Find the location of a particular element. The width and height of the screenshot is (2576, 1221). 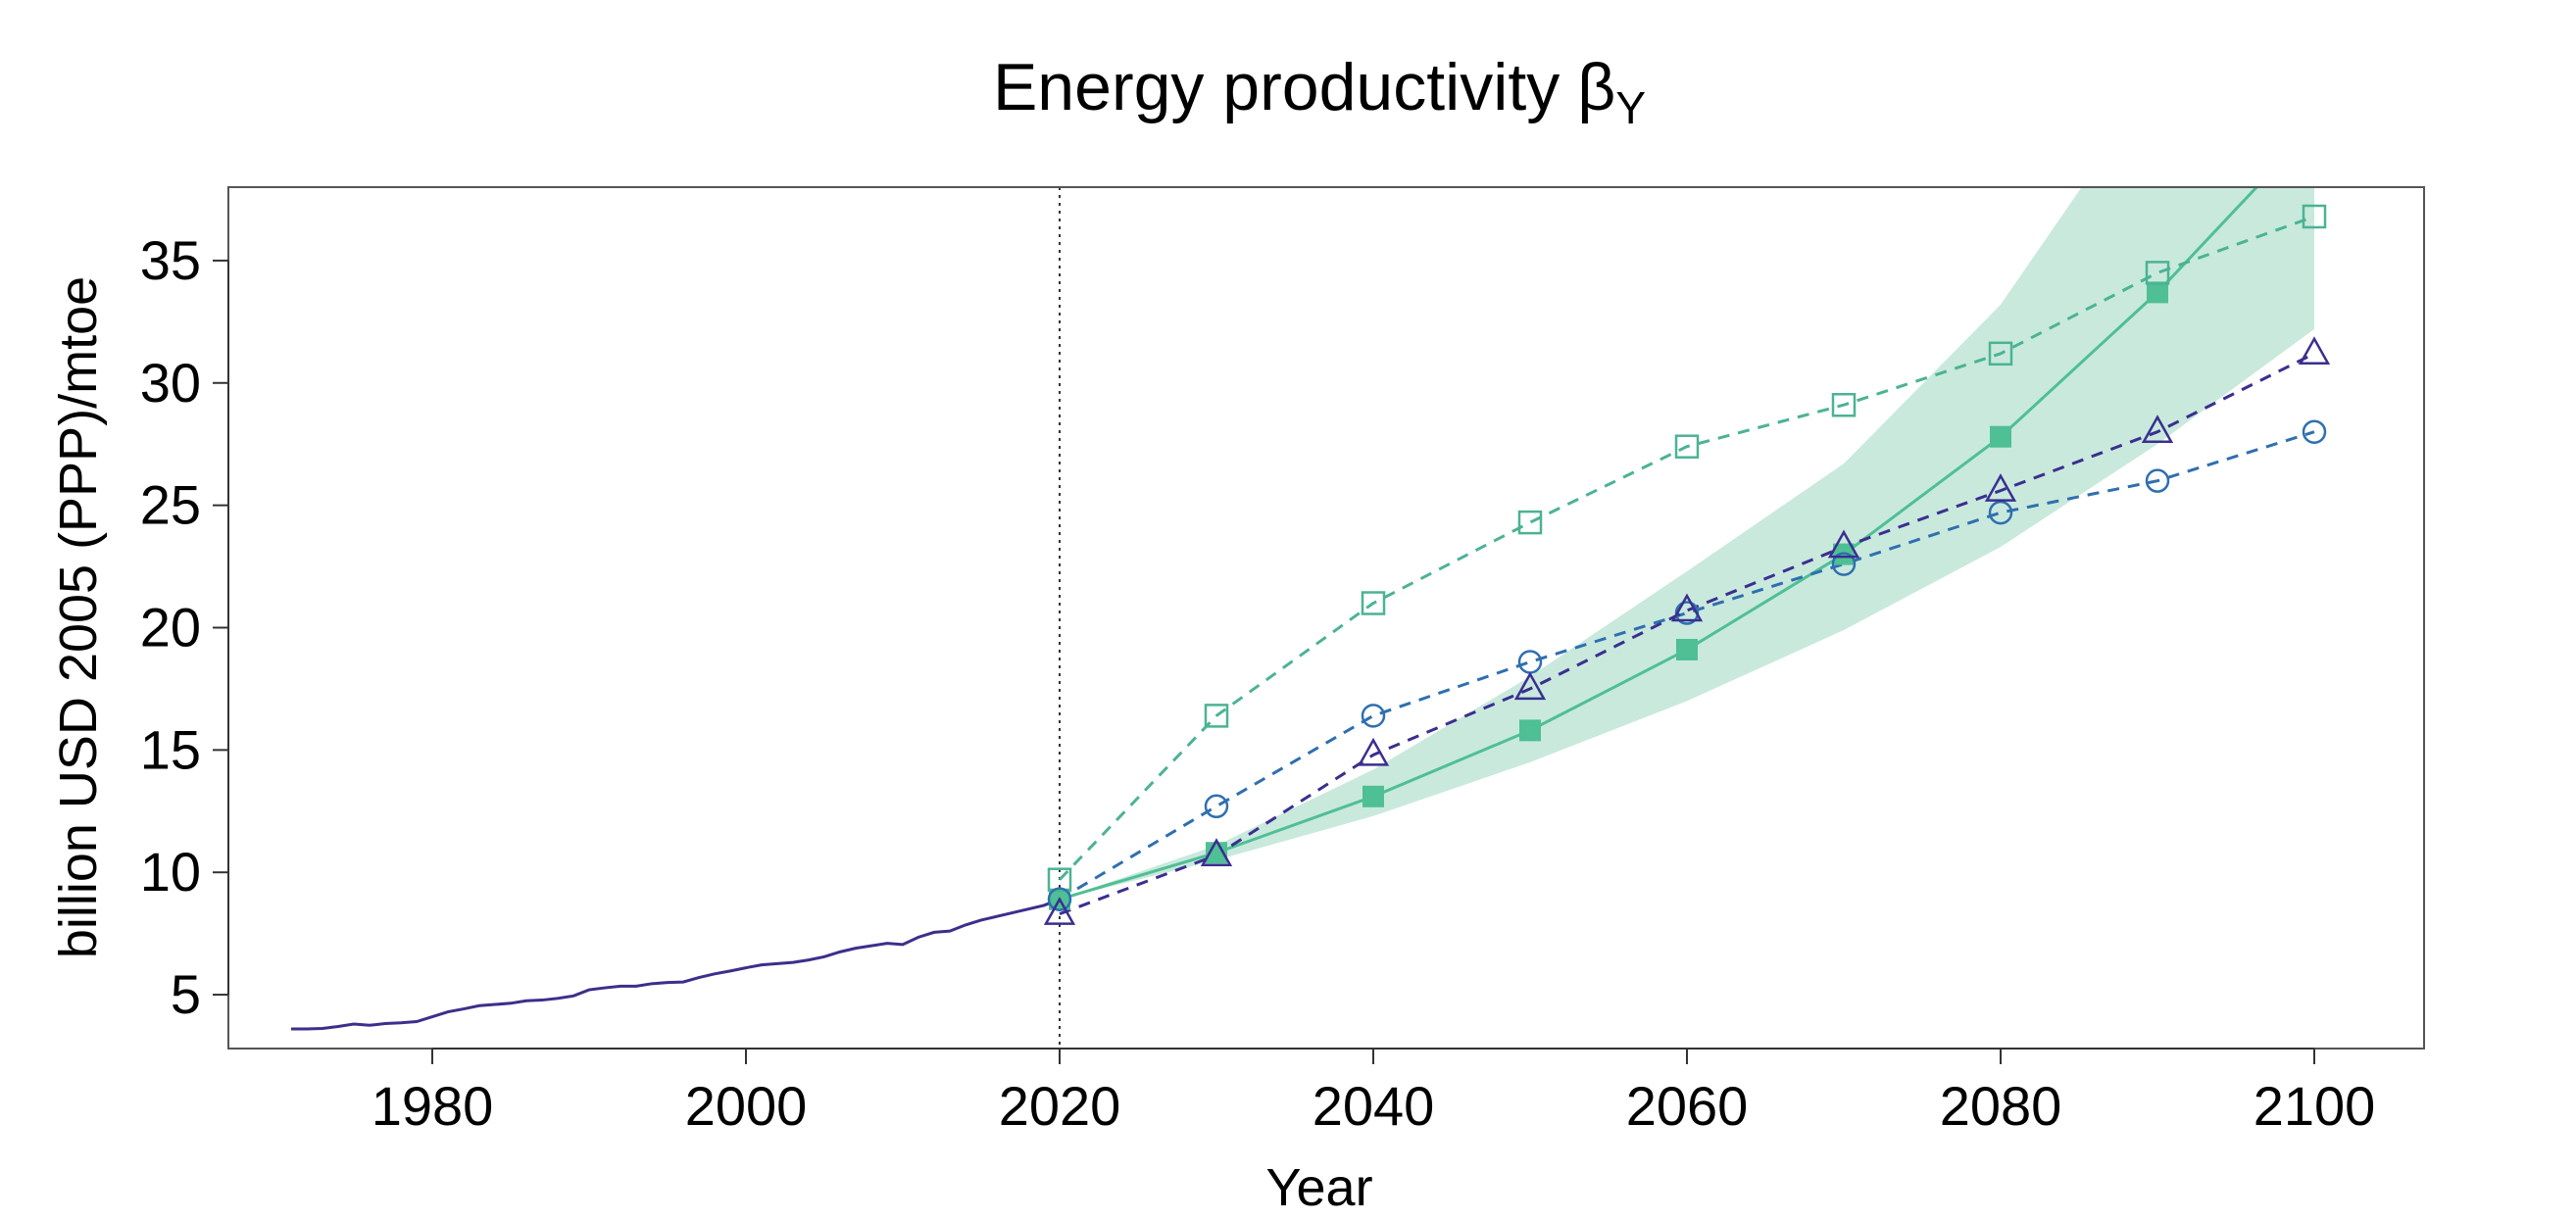

x-tick-label: 2020 is located at coordinates (1060, 1106).